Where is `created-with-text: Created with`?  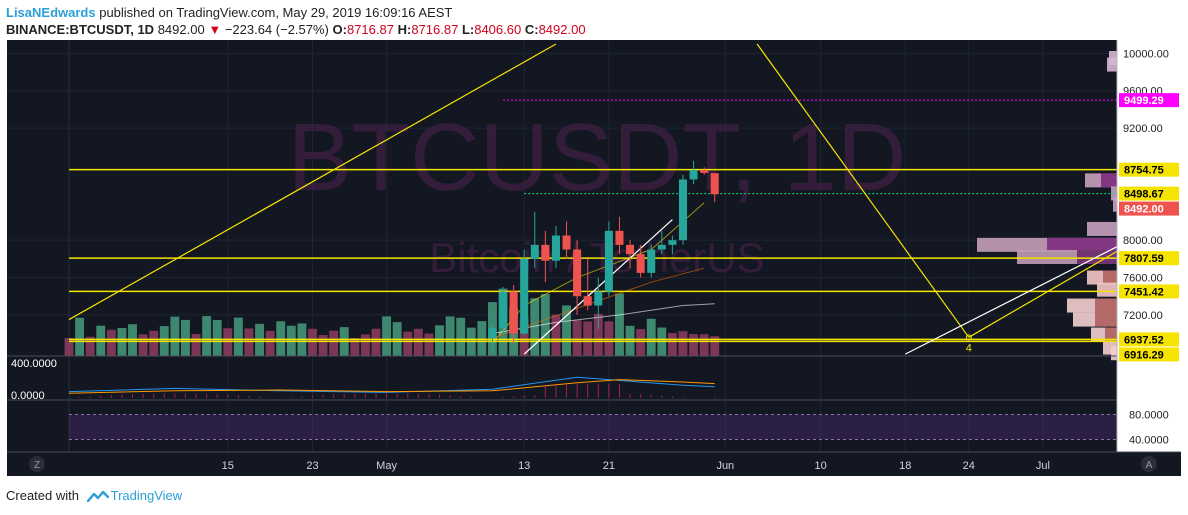
created-with-text: Created with is located at coordinates (42, 495).